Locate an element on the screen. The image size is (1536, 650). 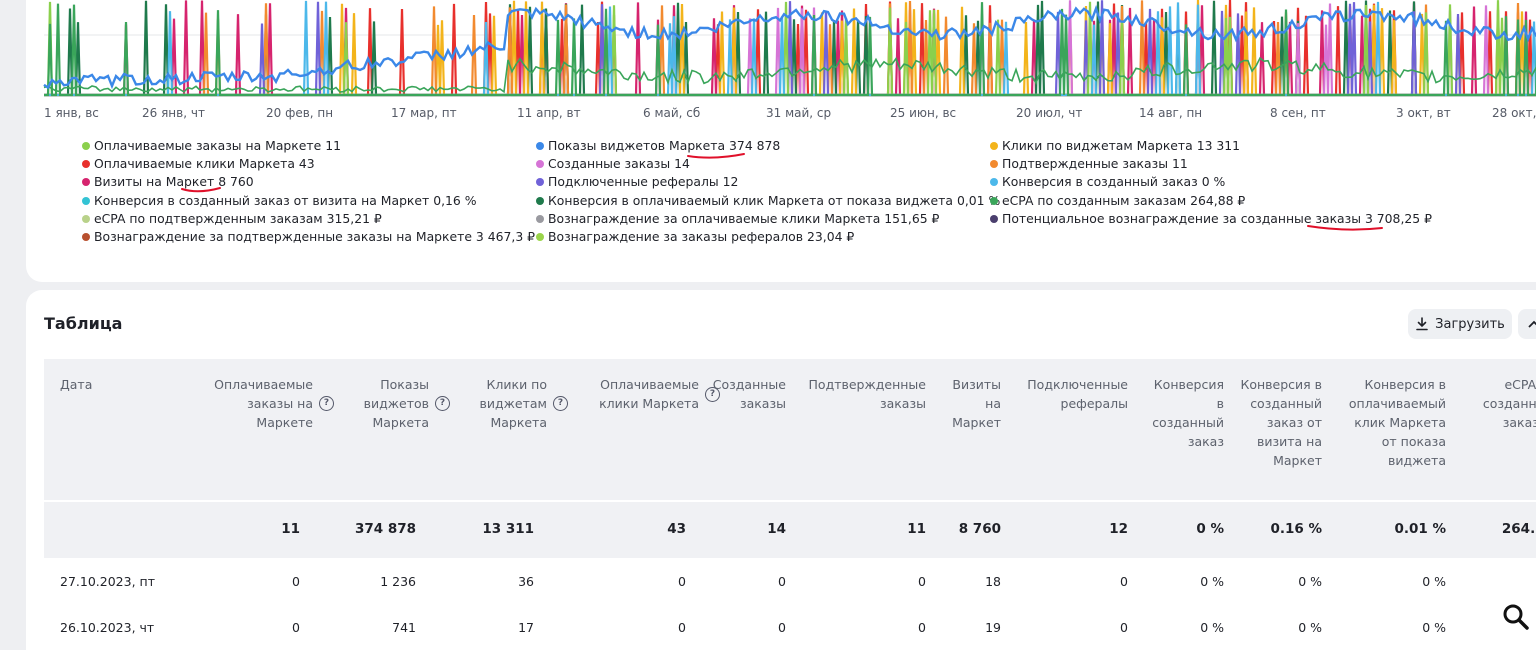
legend-value: 8 760 is located at coordinates (236, 182).